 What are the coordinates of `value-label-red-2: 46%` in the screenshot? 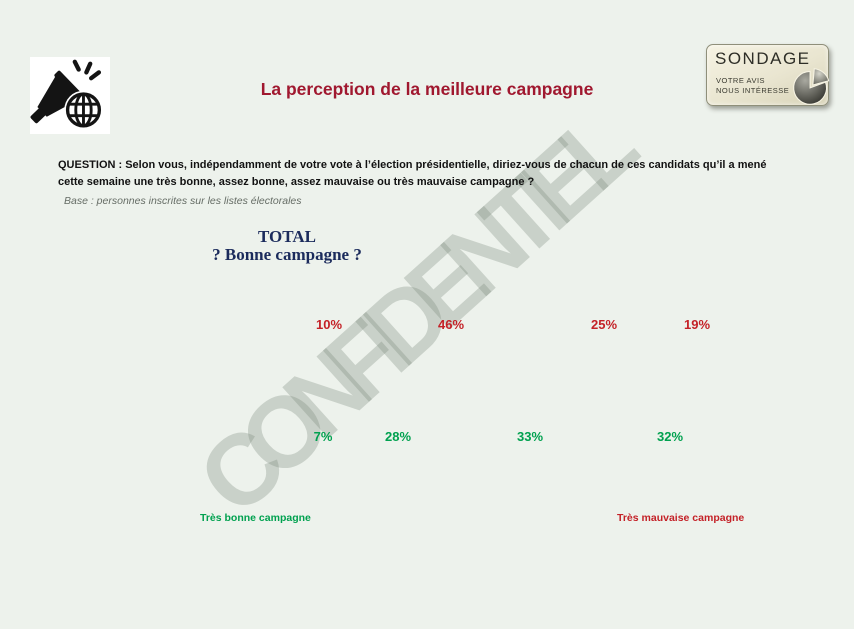 It's located at (451, 324).